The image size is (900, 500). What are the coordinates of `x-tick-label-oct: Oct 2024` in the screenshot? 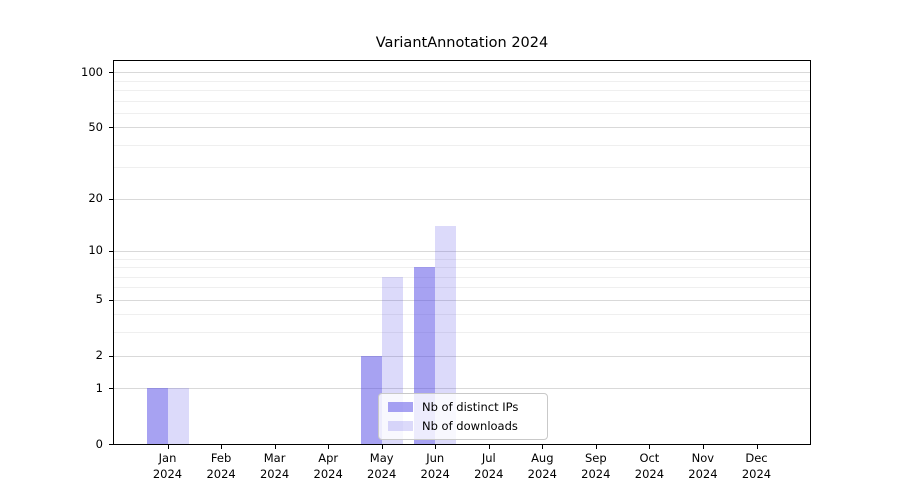 It's located at (649, 466).